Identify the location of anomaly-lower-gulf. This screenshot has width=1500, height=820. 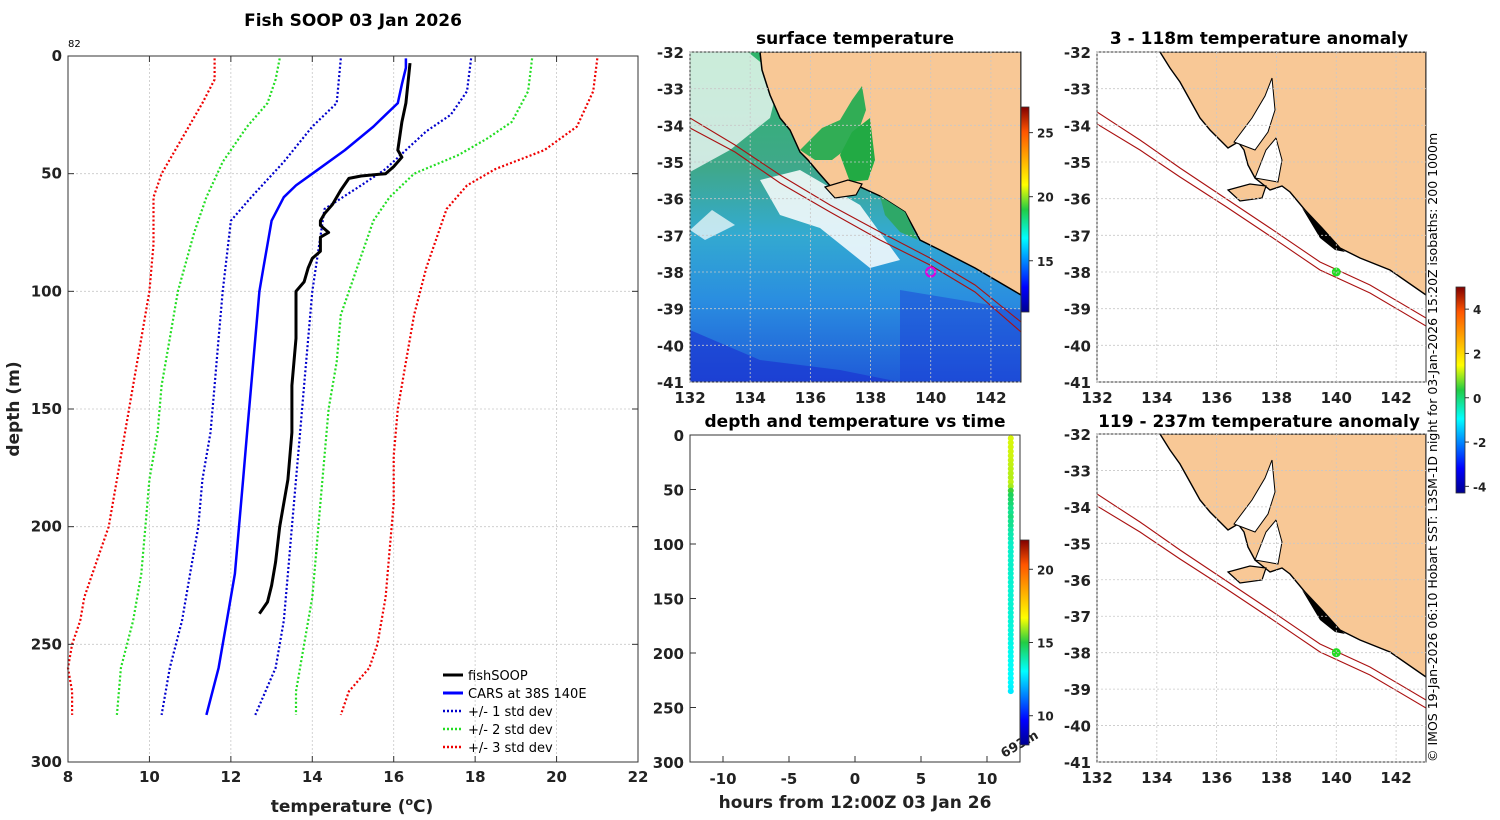
(1254, 496).